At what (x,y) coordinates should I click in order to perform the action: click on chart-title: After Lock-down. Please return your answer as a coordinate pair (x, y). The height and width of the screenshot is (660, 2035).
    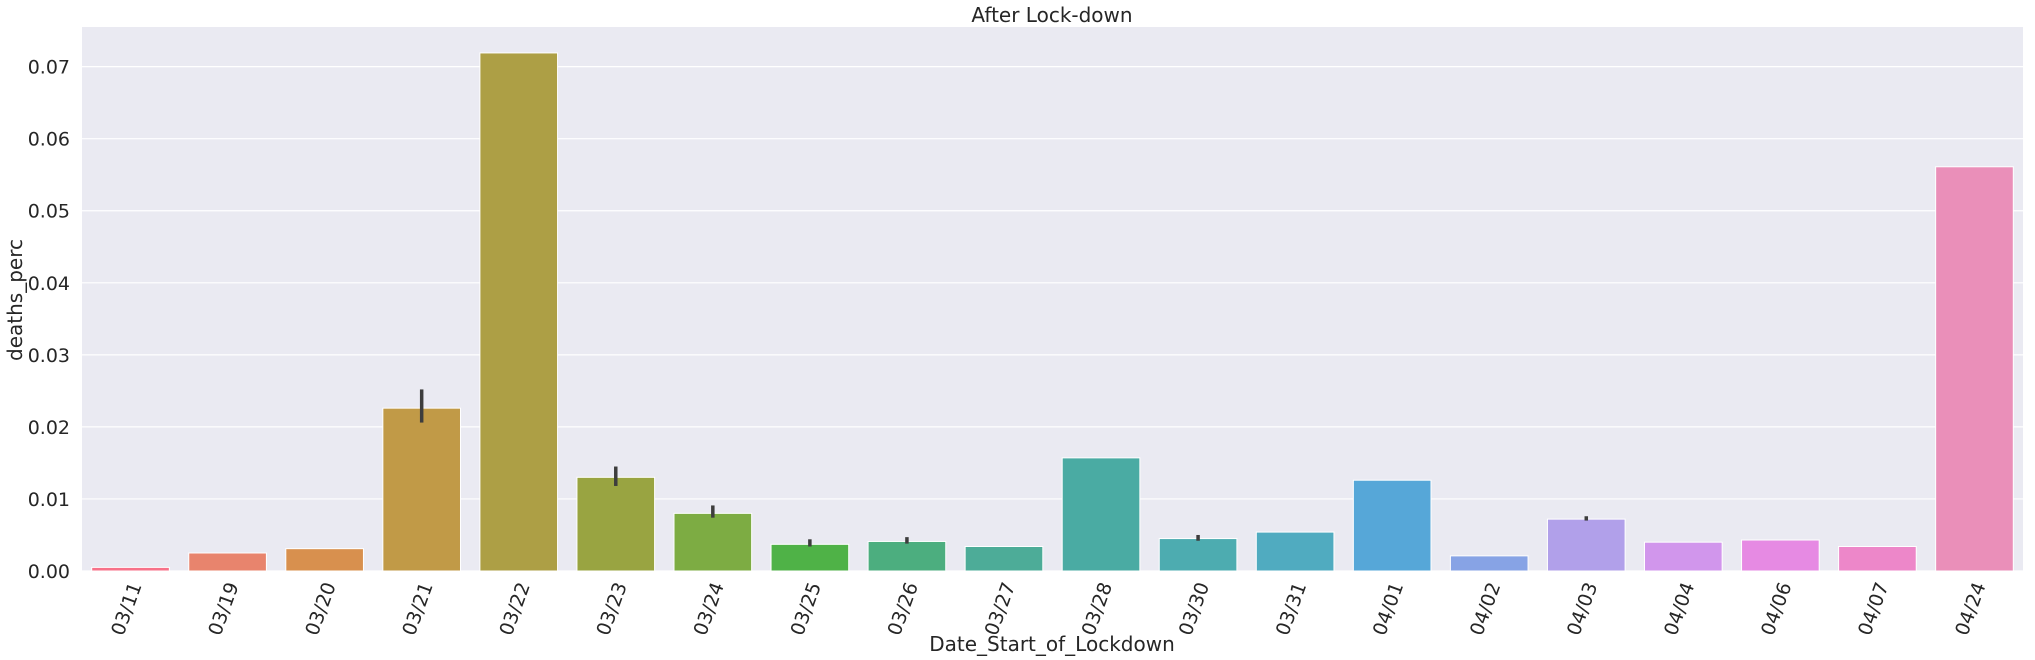
    Looking at the image, I should click on (1051, 15).